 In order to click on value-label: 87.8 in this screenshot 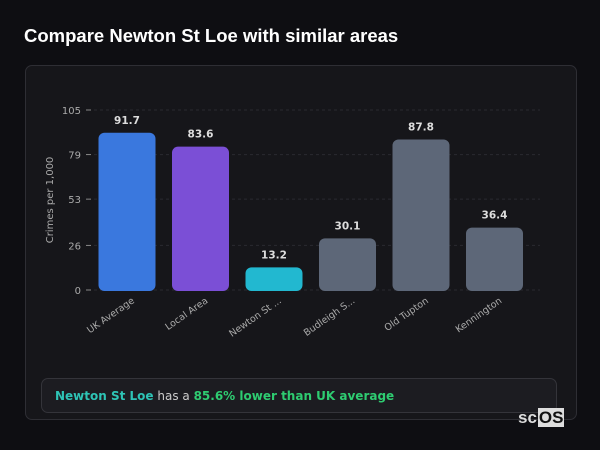, I will do `click(421, 127)`.